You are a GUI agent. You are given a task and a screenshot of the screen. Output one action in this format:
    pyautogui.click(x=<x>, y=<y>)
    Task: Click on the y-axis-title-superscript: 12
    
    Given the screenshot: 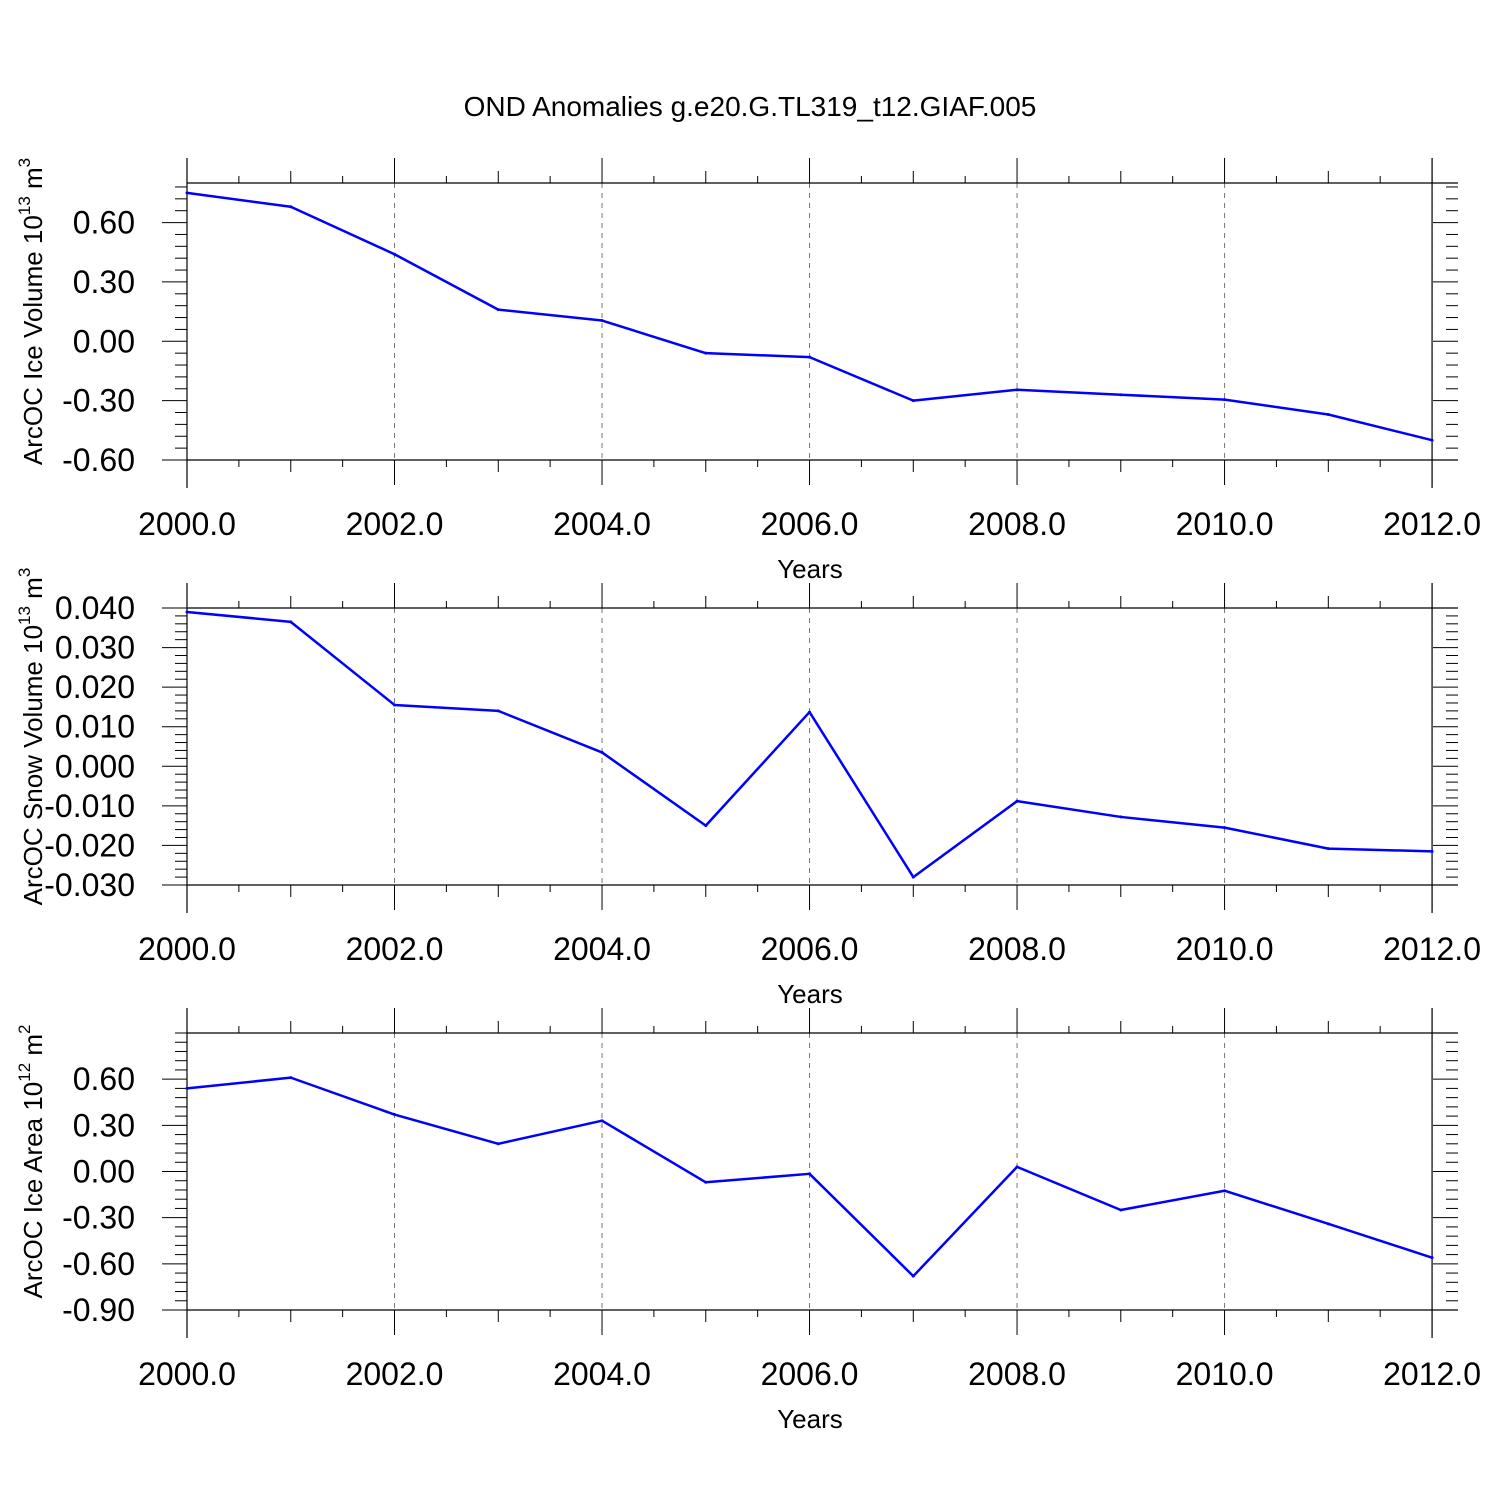 What is the action you would take?
    pyautogui.click(x=24, y=1072)
    